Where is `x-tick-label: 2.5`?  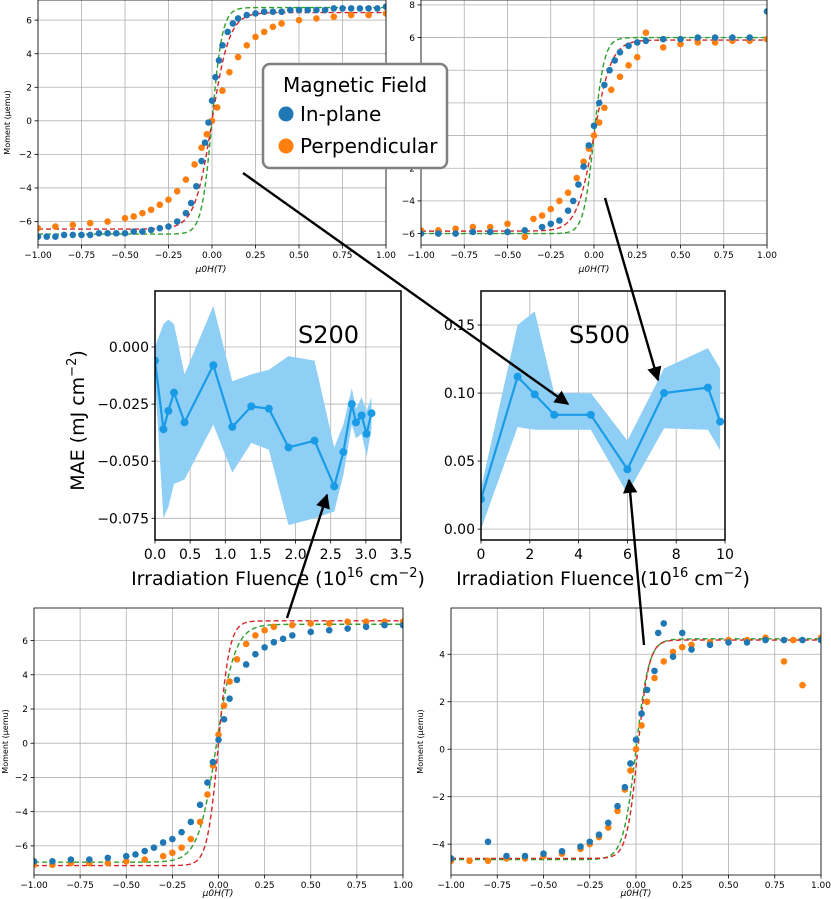 x-tick-label: 2.5 is located at coordinates (331, 555).